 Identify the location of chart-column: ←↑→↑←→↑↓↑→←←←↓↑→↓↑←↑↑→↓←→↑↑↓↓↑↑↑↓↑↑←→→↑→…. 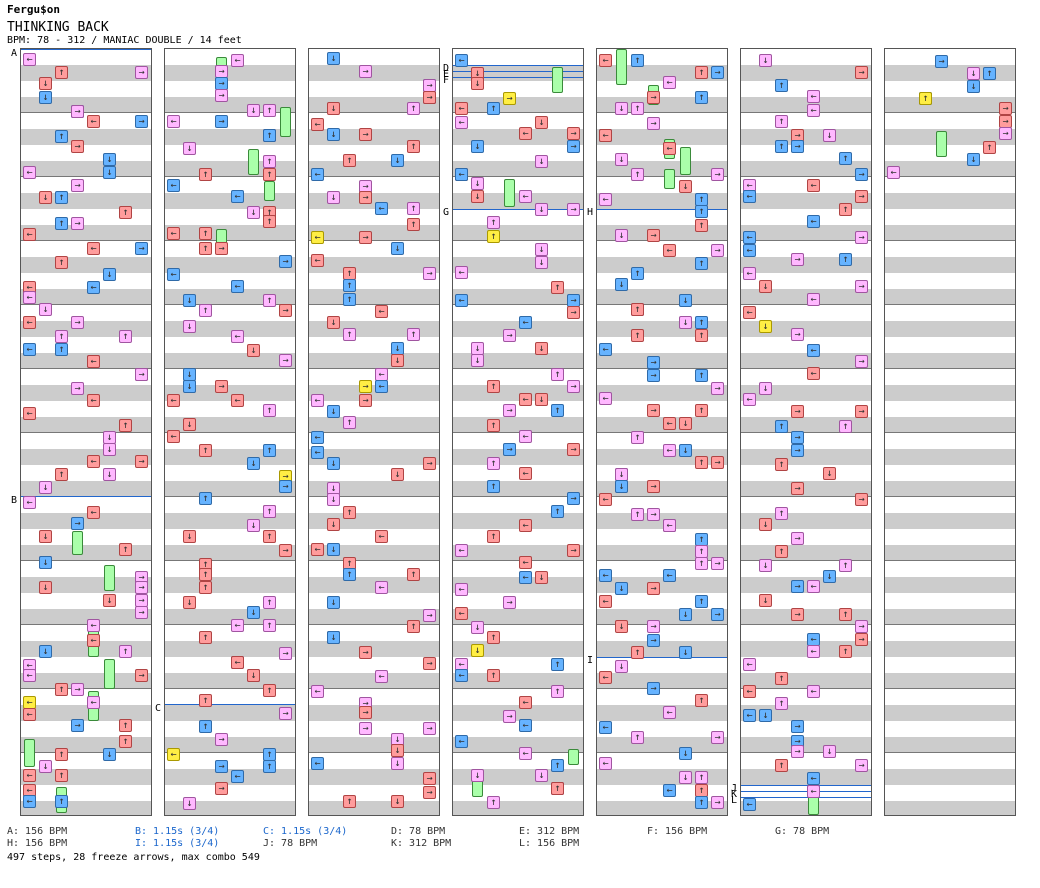
(662, 432).